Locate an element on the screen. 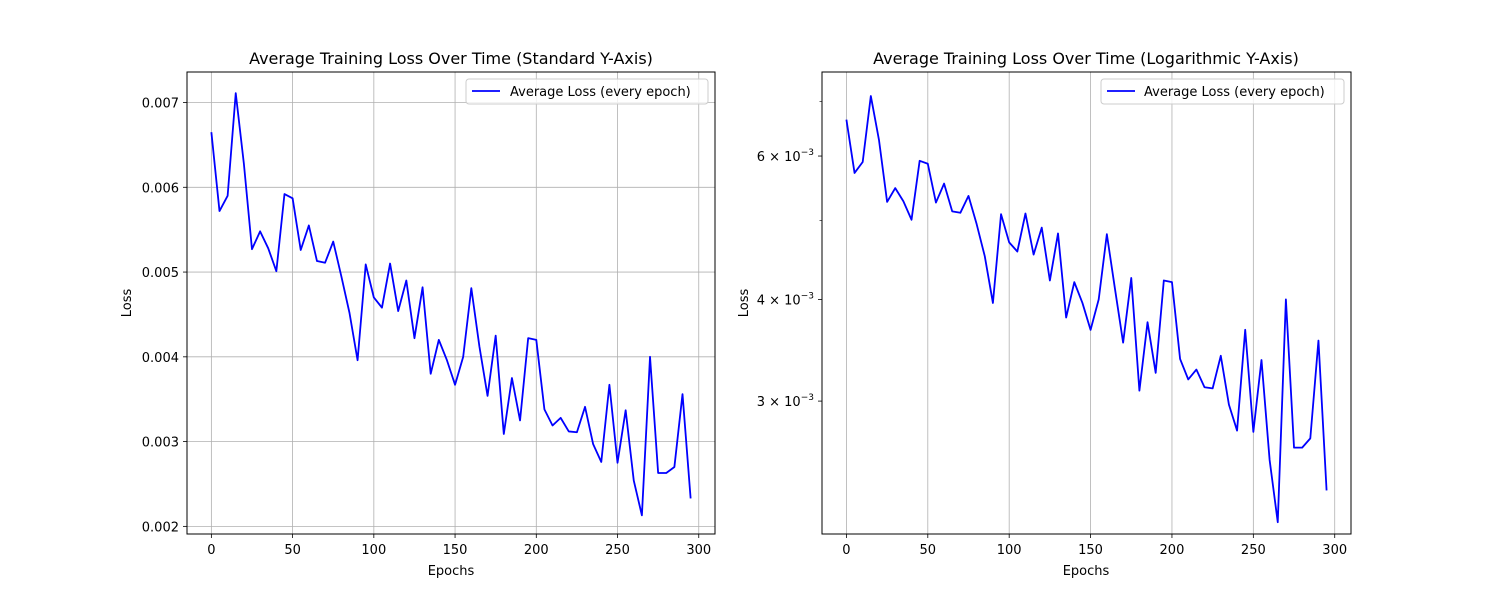  y-tick-label: 6 × 10⁻³ is located at coordinates (785, 156).